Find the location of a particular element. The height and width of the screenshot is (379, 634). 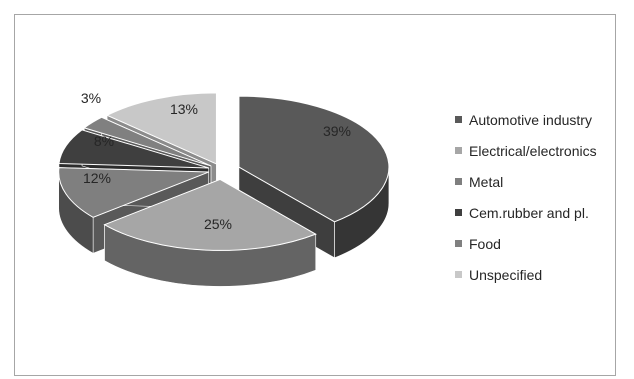

legend-label: Cem.rubber and pl. is located at coordinates (529, 212).